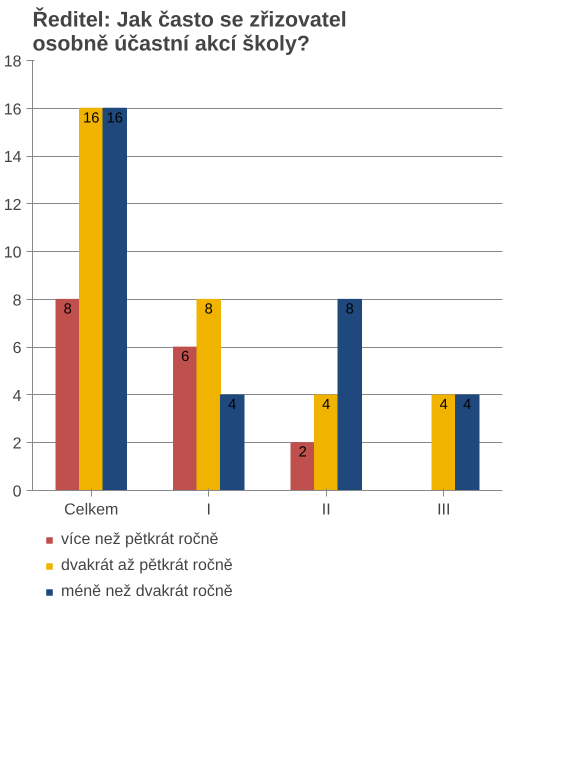 The height and width of the screenshot is (778, 569). Describe the element at coordinates (208, 510) in the screenshot. I see `x-tick-label: I` at that location.